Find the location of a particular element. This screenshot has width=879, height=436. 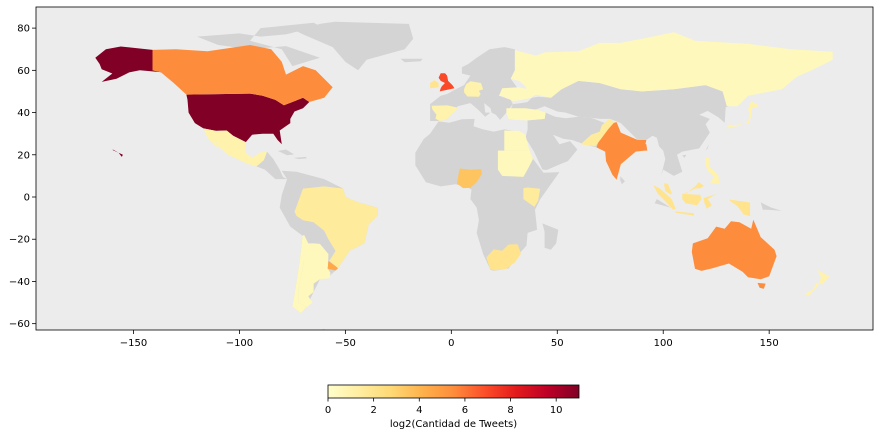

country-hawaii is located at coordinates (117, 153).